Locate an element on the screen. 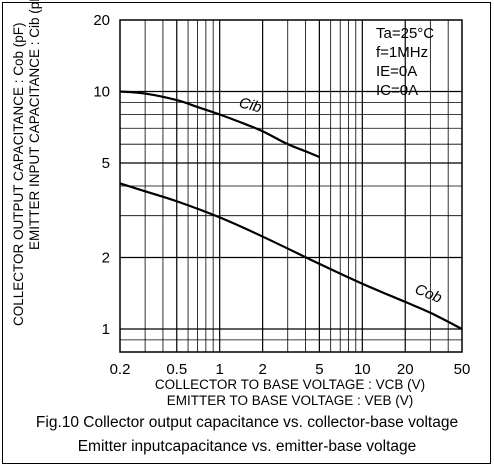  x-tick-label: 0.2 is located at coordinates (120, 369).